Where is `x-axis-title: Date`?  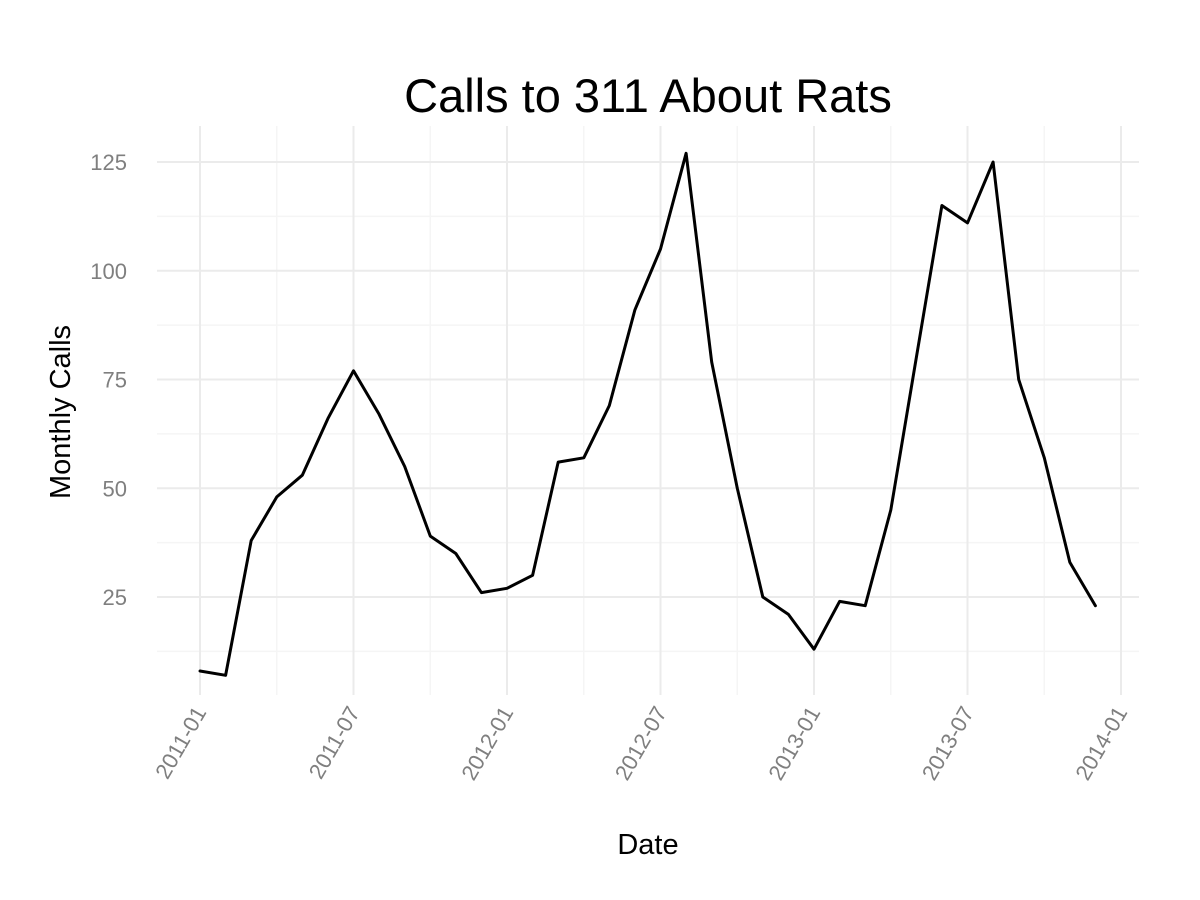
x-axis-title: Date is located at coordinates (647, 845).